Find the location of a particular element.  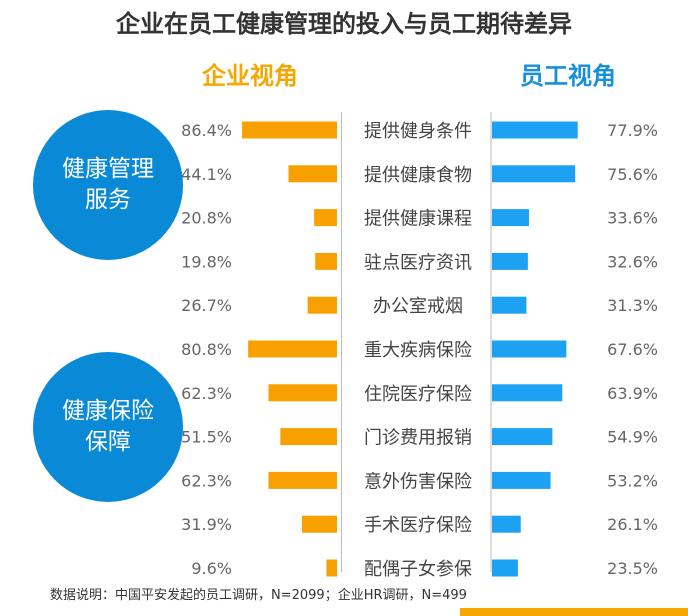

employee-value-label: 26.1% is located at coordinates (632, 524).